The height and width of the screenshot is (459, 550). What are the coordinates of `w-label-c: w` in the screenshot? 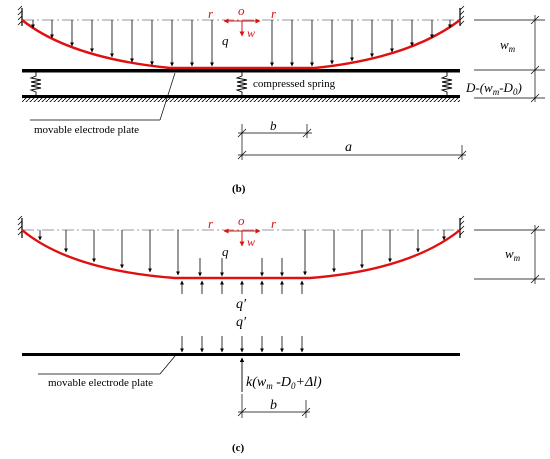 It's located at (251, 242).